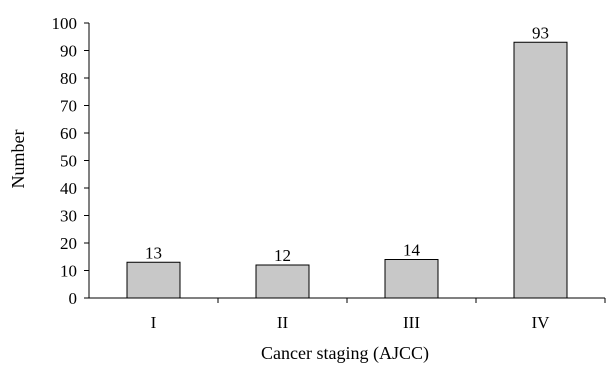  What do you see at coordinates (540, 170) in the screenshot?
I see `bar-IV` at bounding box center [540, 170].